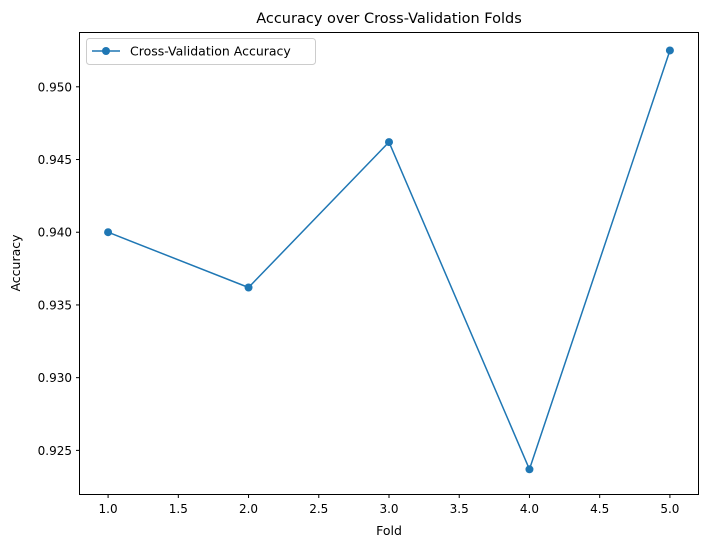 Image resolution: width=708 pixels, height=547 pixels. I want to click on x-tick-label: 4.5, so click(599, 509).